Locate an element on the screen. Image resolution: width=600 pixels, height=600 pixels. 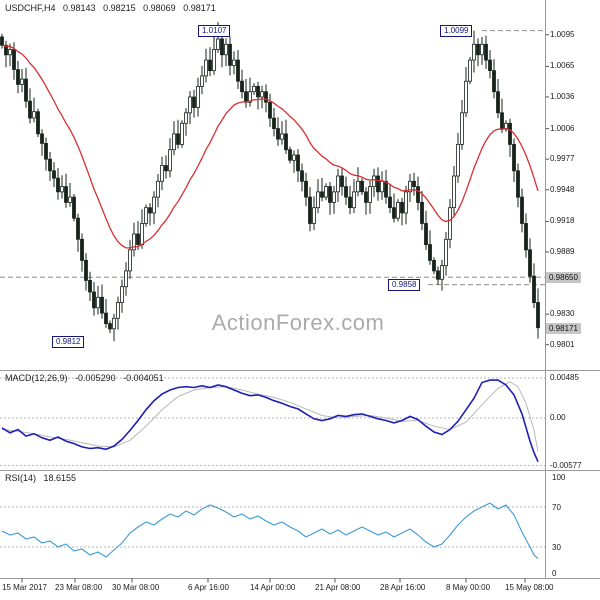
open-value: 0.98143 is located at coordinates (79, 8).